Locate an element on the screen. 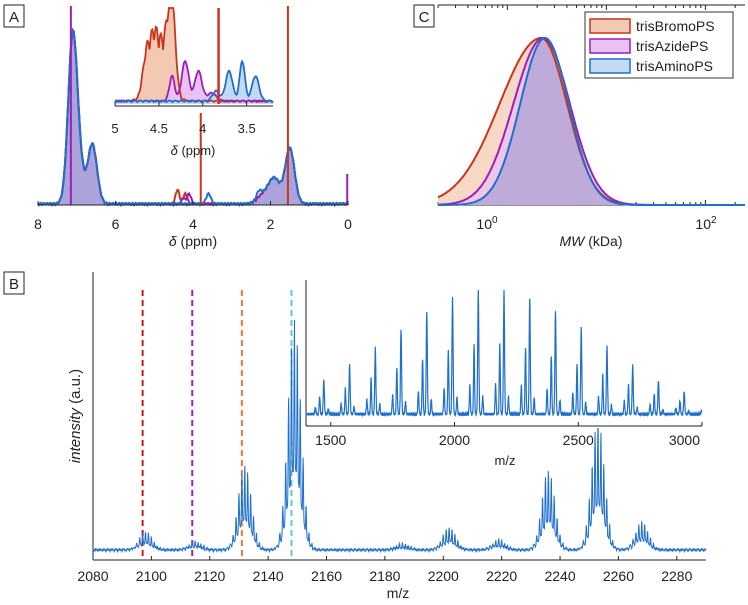  panel-c-curves is located at coordinates (591, 121).